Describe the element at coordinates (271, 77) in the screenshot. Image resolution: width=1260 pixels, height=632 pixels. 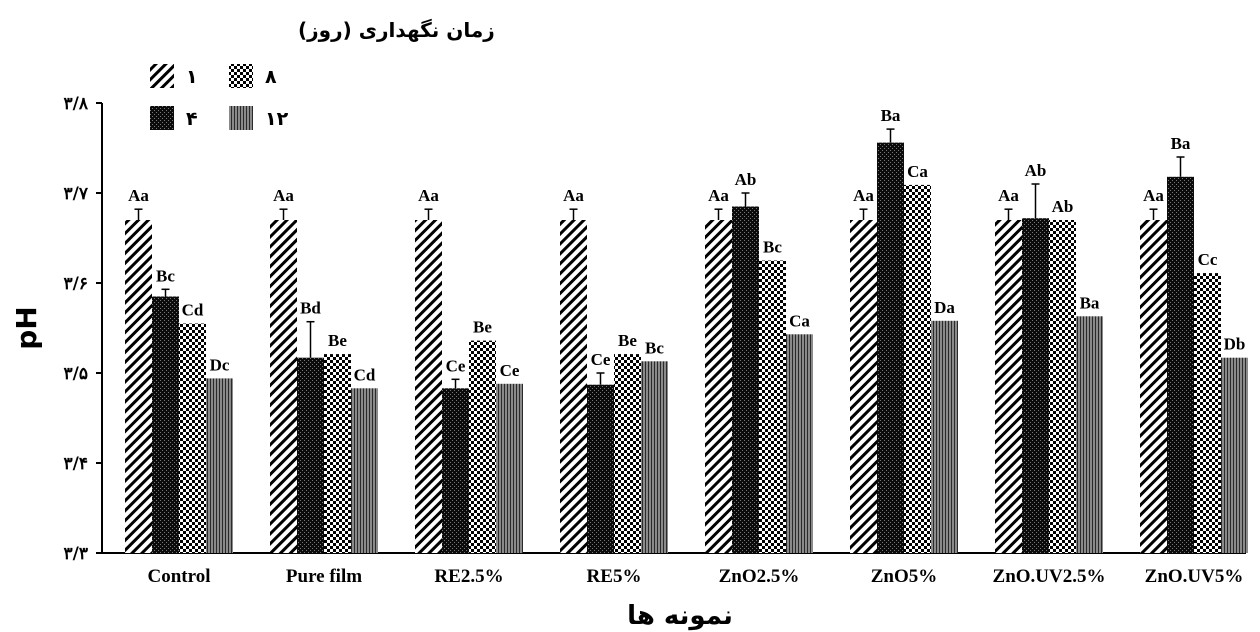
I see `legend-label: ۸` at that location.